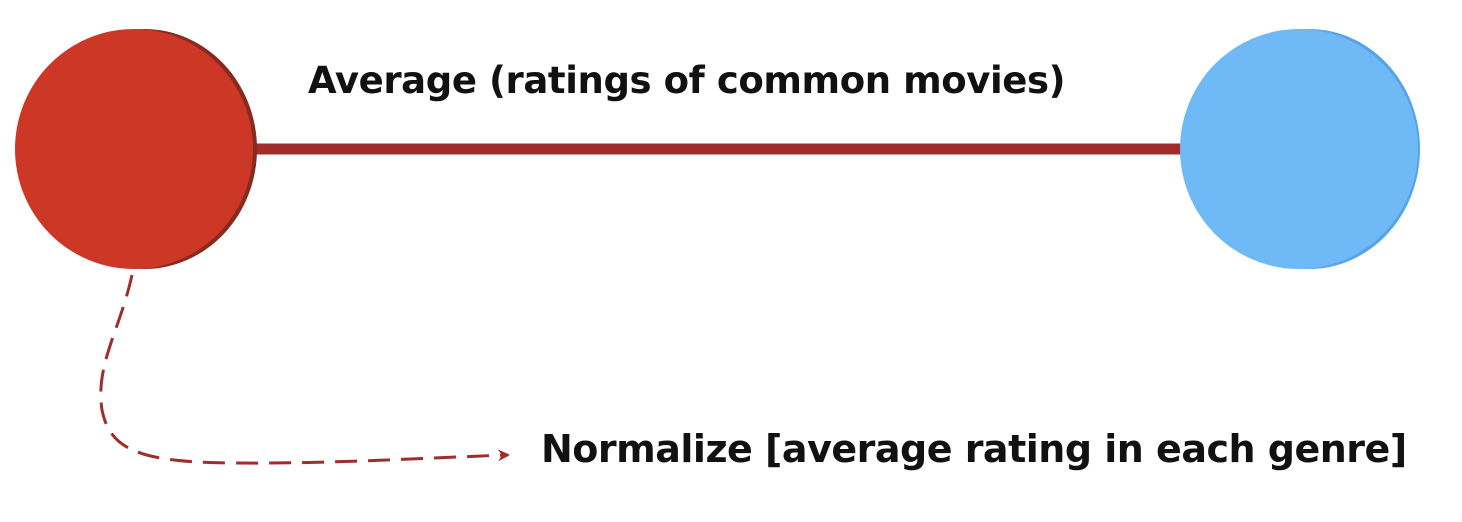 This screenshot has width=1462, height=522. What do you see at coordinates (687, 80) in the screenshot?
I see `edge-label: Average (ratings of common movies)` at bounding box center [687, 80].